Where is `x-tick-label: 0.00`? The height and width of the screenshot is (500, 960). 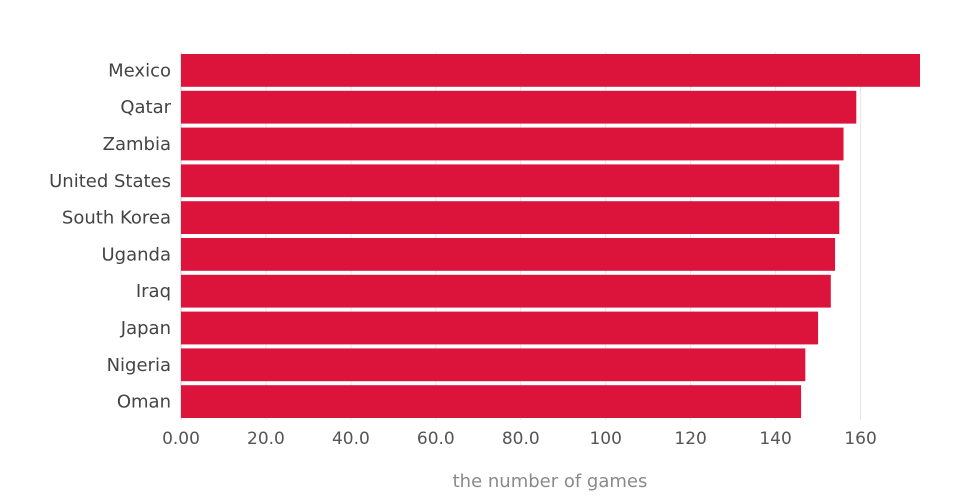 x-tick-label: 0.00 is located at coordinates (181, 439).